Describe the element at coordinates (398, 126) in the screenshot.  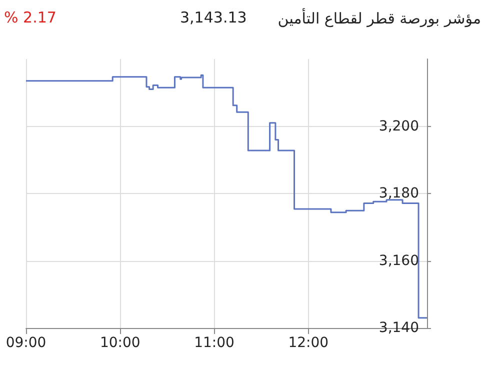
I see `y-tick-label: 3,200` at that location.